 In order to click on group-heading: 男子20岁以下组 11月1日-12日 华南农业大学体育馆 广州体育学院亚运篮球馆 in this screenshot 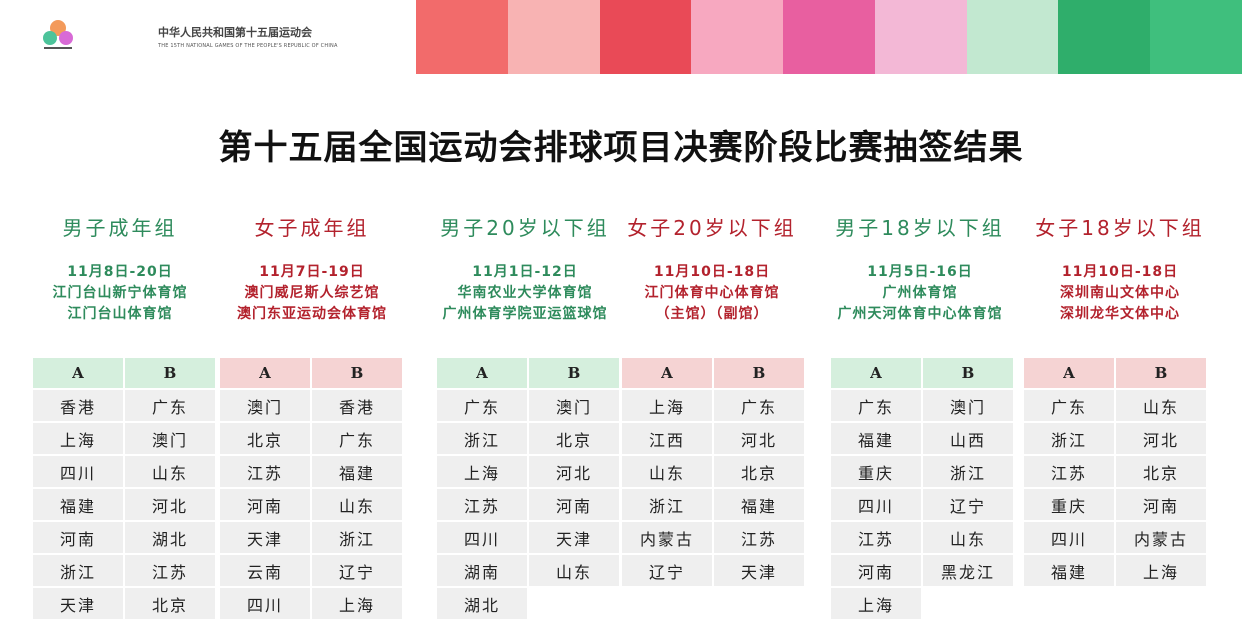, I will do `click(525, 268)`.